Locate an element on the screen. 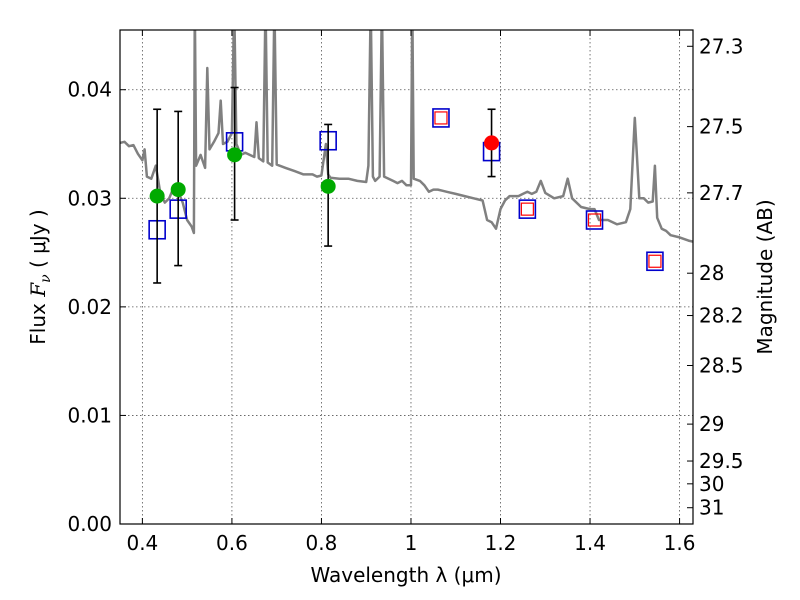 The image size is (800, 600). y-axis-label: Flux Fν ( μJy ) is located at coordinates (40, 276).